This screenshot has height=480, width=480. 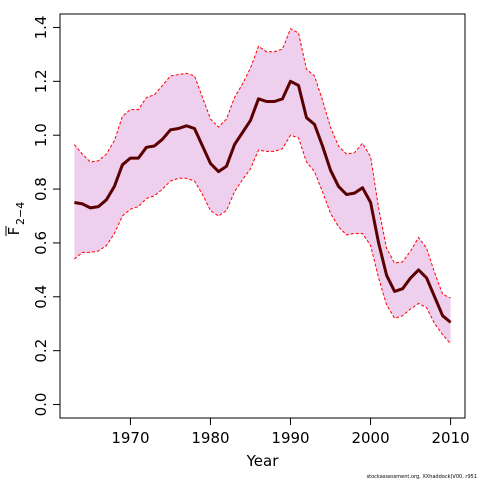 What do you see at coordinates (41, 81) in the screenshot?
I see `y-tick-label: 1.2` at bounding box center [41, 81].